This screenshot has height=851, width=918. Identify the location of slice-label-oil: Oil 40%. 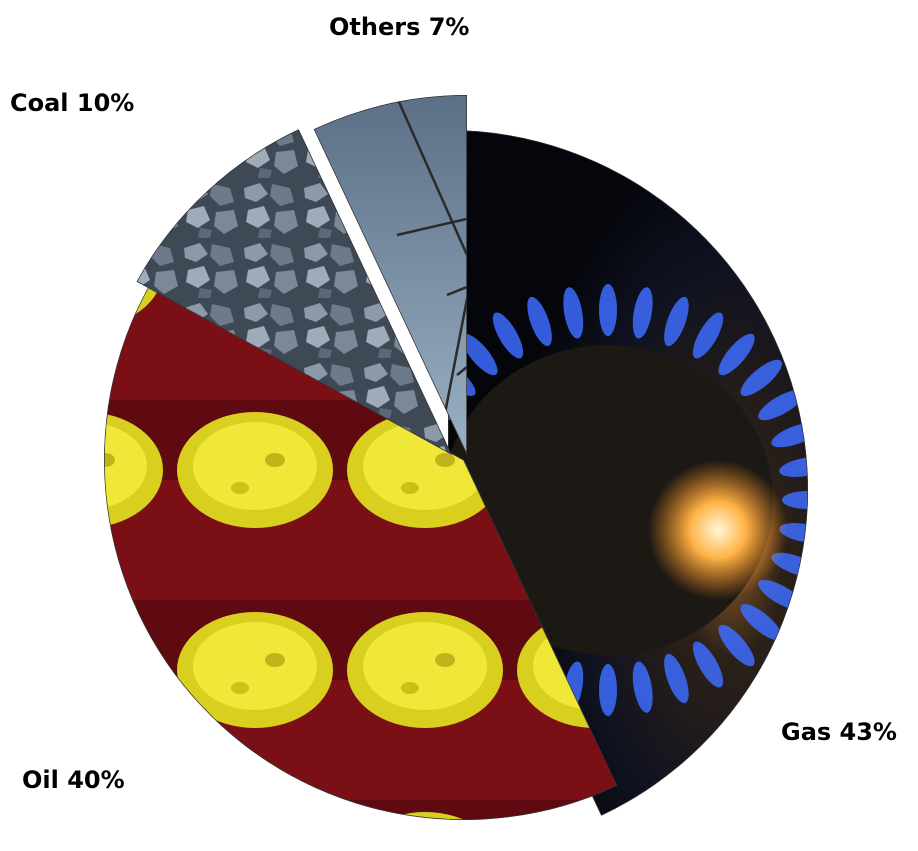
(73, 780).